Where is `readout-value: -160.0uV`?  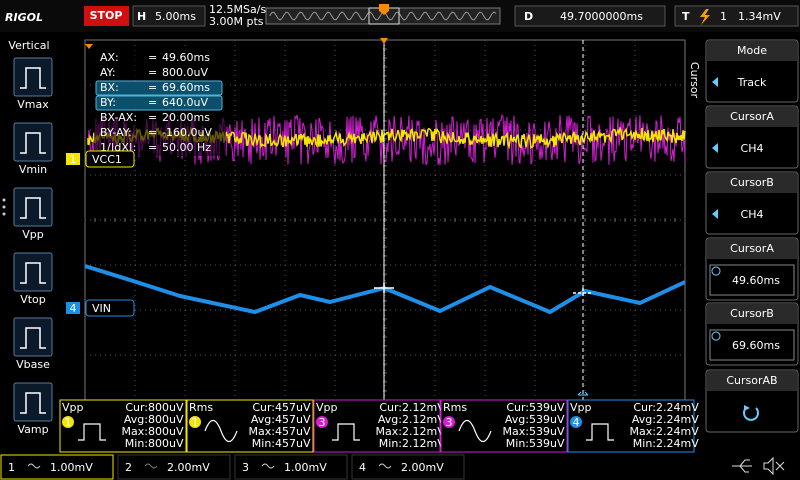
readout-value: -160.0uV is located at coordinates (187, 132).